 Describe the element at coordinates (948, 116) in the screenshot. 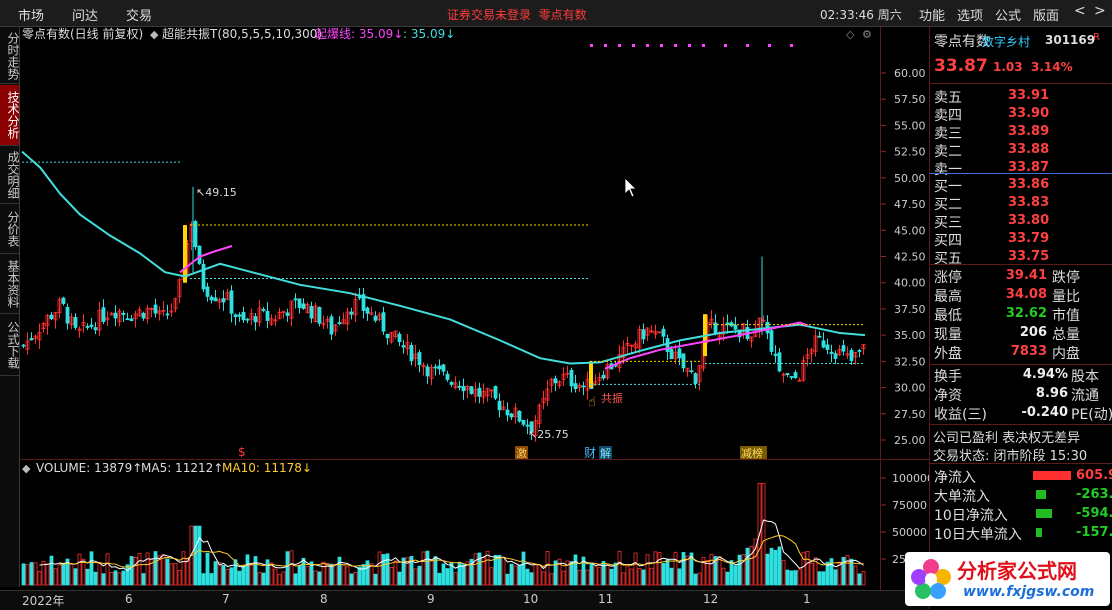

I see `ask-level-label: 卖四` at that location.